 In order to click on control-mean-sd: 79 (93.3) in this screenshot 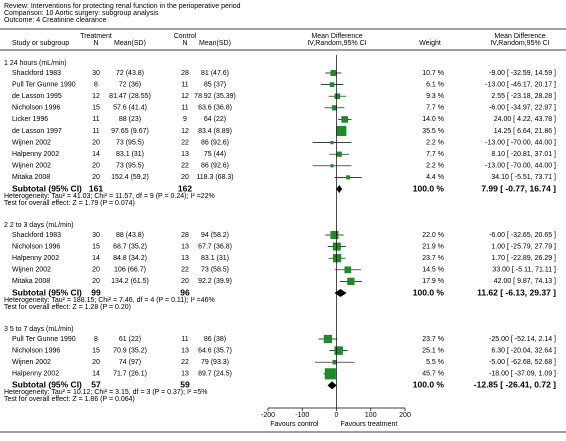, I will do `click(215, 362)`.